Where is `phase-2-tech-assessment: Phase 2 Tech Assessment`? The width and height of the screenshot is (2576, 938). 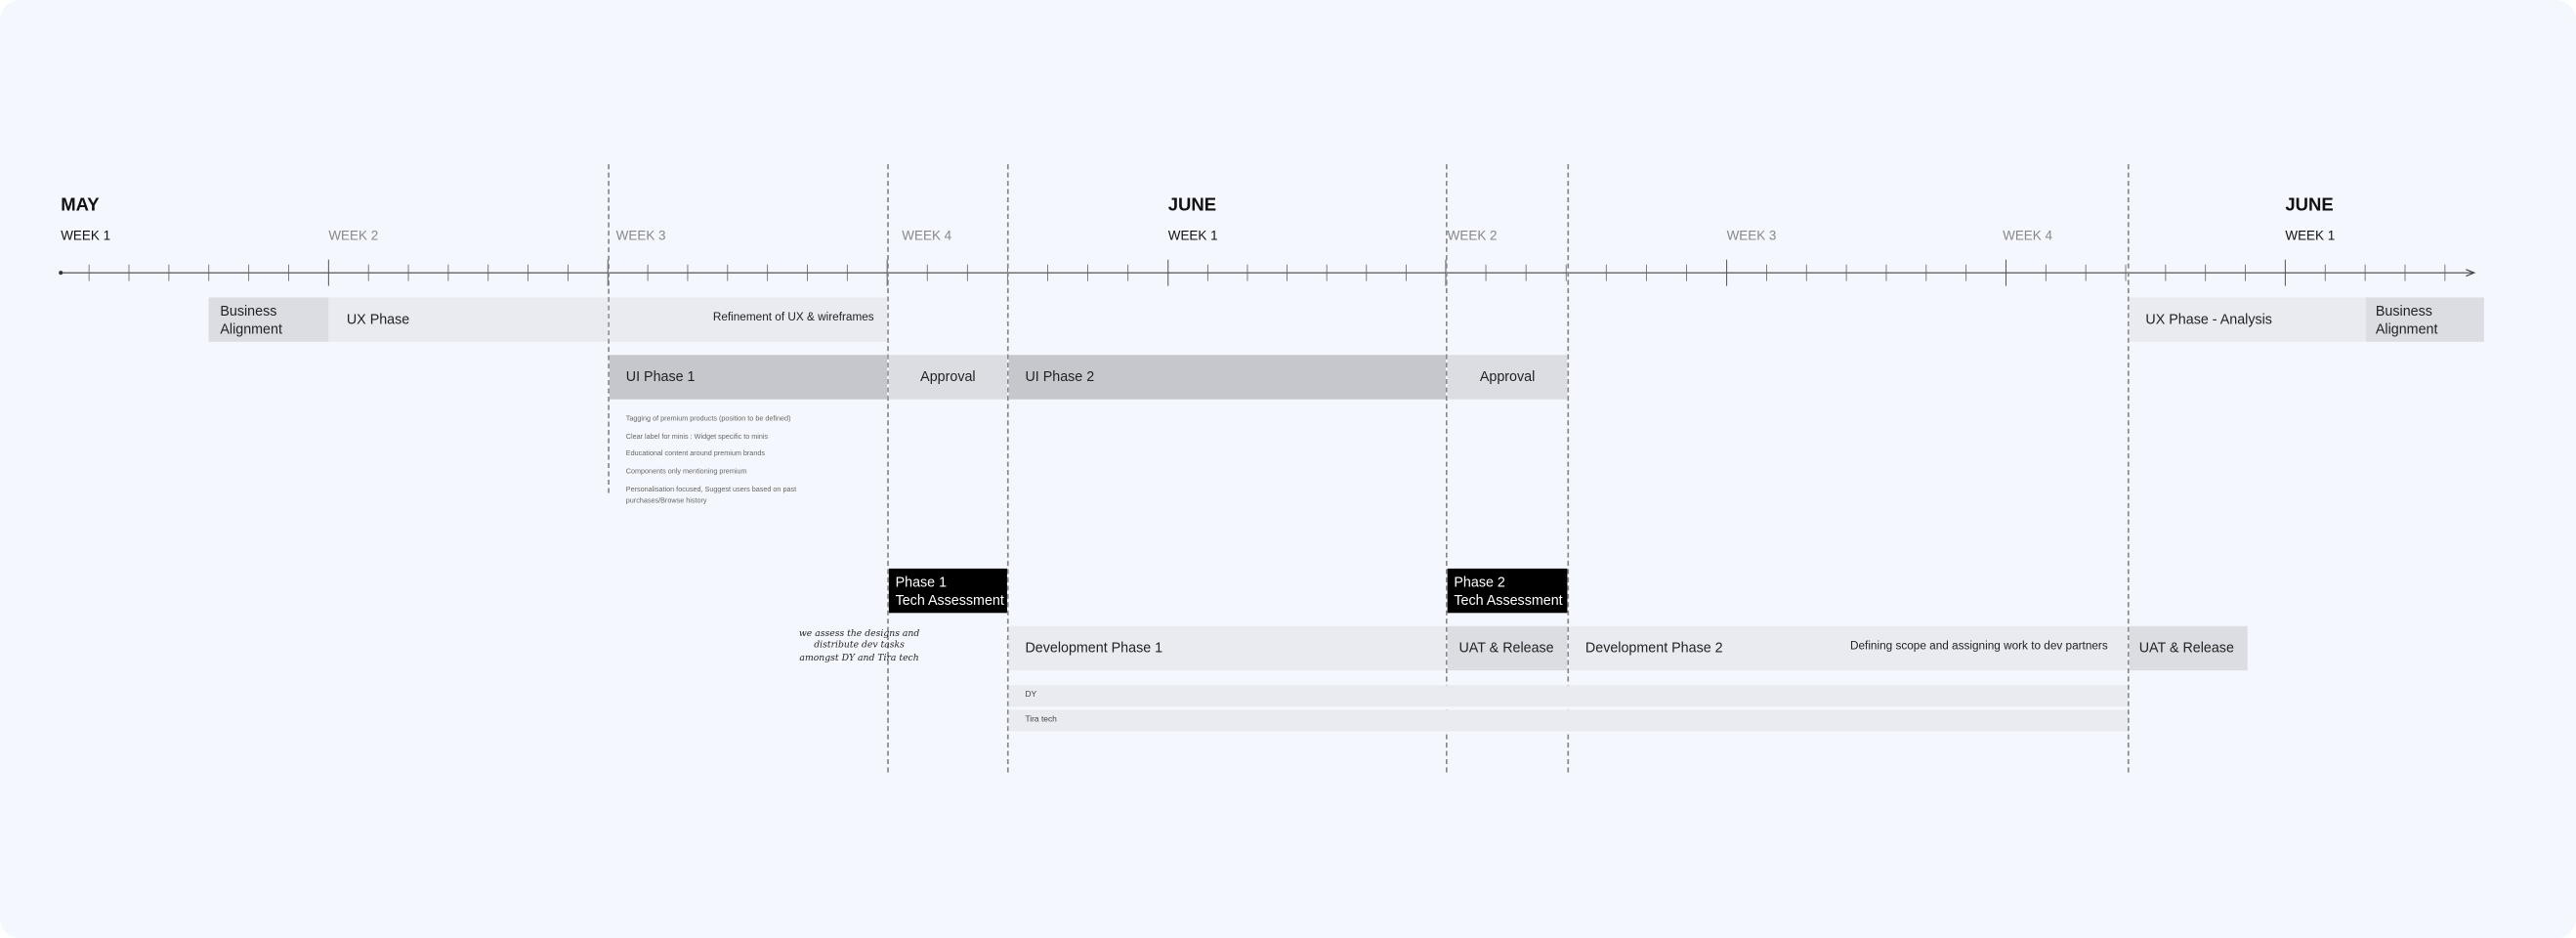
phase-2-tech-assessment: Phase 2 Tech Assessment is located at coordinates (1507, 591).